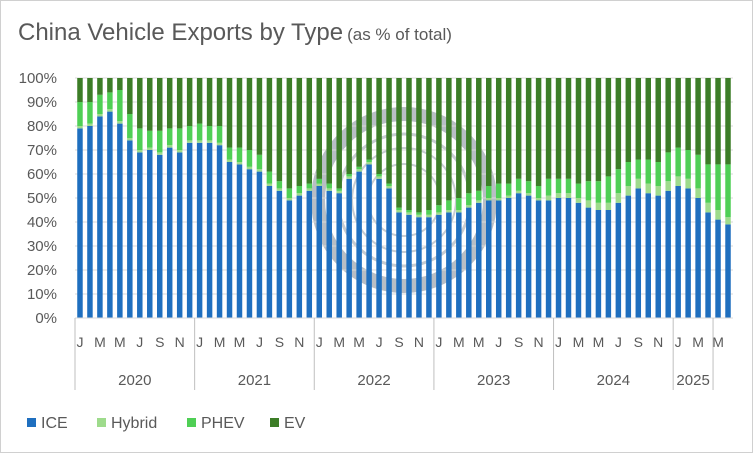  I want to click on y-tick-label: 100%, so click(38, 78).